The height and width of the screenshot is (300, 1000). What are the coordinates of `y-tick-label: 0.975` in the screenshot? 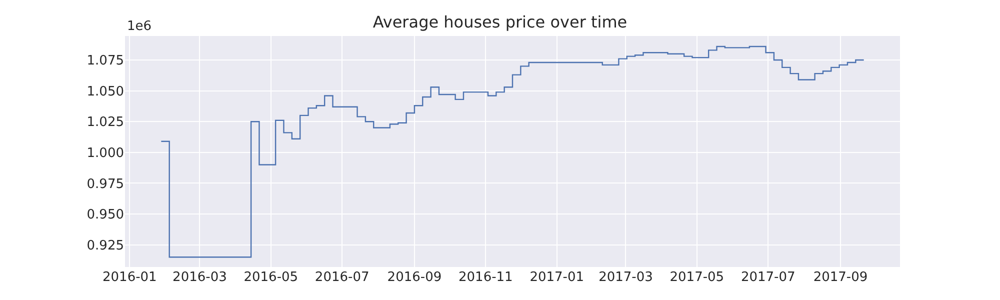 It's located at (105, 184).